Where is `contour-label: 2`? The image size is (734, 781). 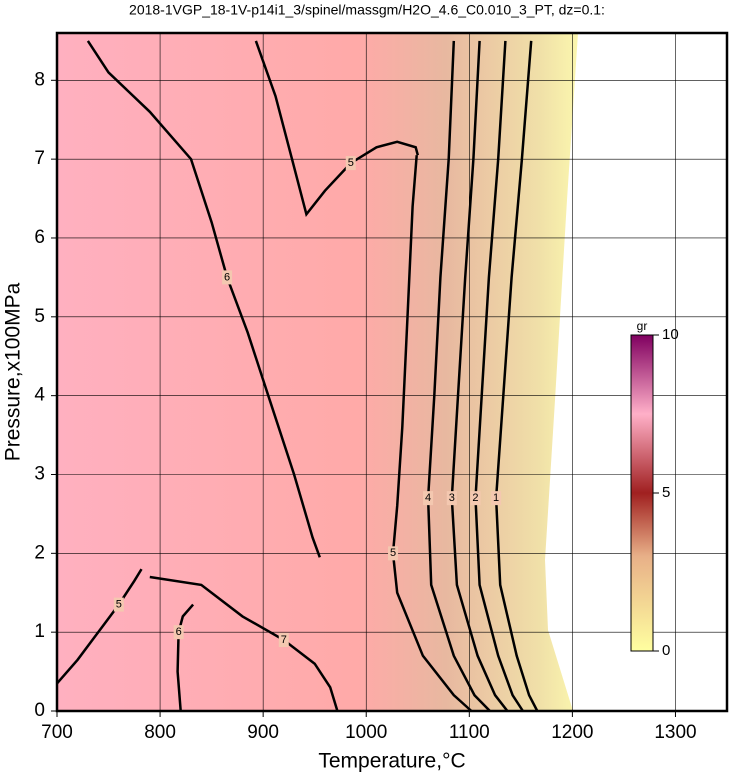
contour-label: 2 is located at coordinates (475, 498).